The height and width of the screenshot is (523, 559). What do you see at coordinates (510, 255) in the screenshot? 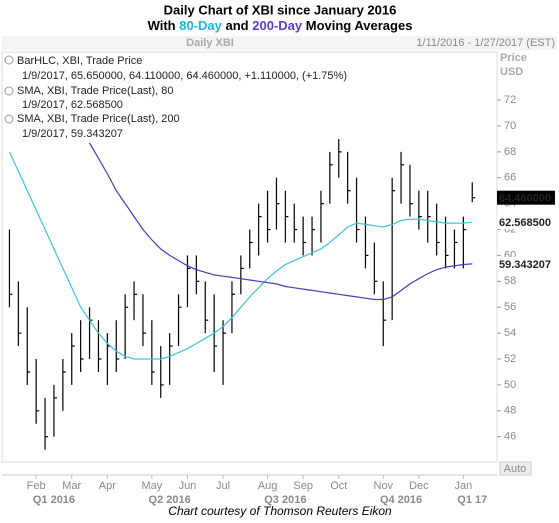
I see `y-tick-label: 60` at bounding box center [510, 255].